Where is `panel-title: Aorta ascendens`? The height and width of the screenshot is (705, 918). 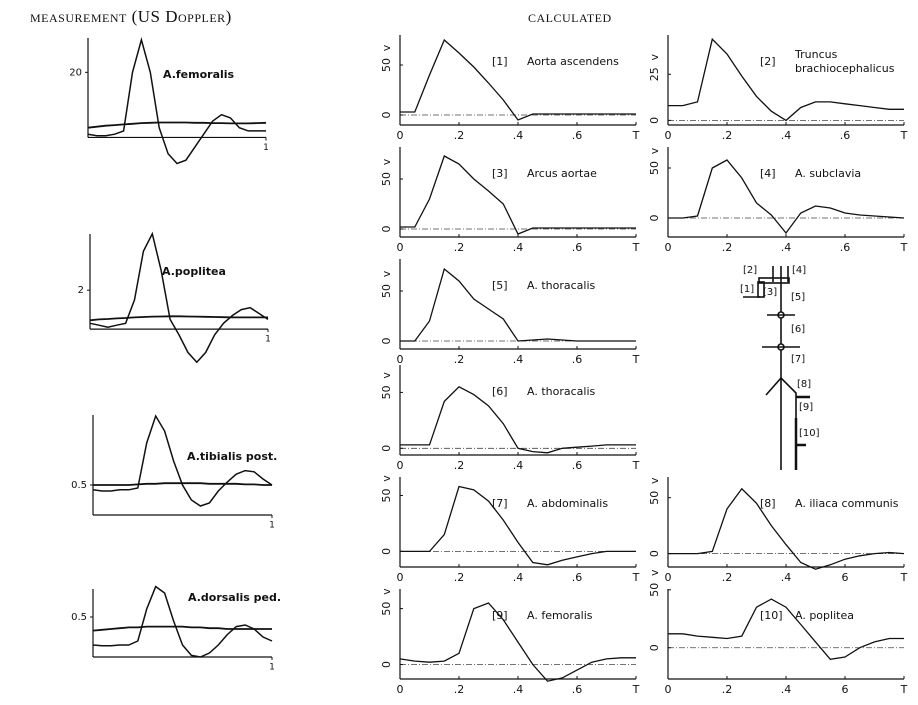
panel-title: Aorta ascendens is located at coordinates (573, 61).